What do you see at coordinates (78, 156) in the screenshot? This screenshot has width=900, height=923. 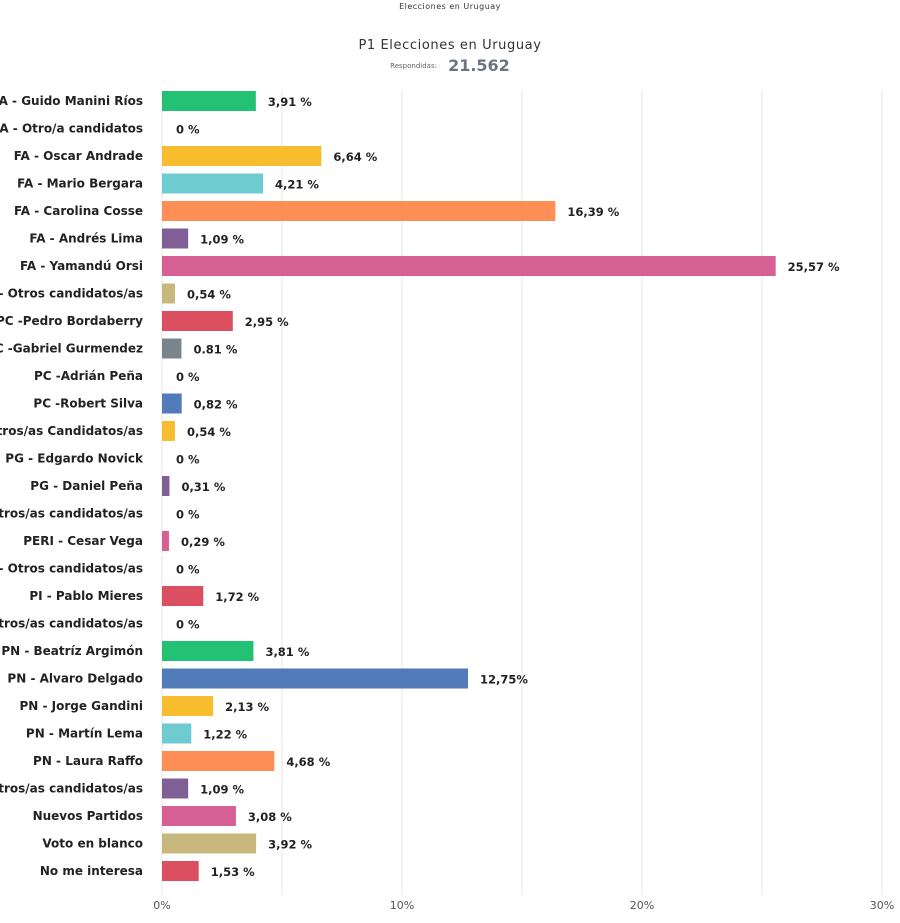 I see `category-label: FA - Oscar Andrade` at bounding box center [78, 156].